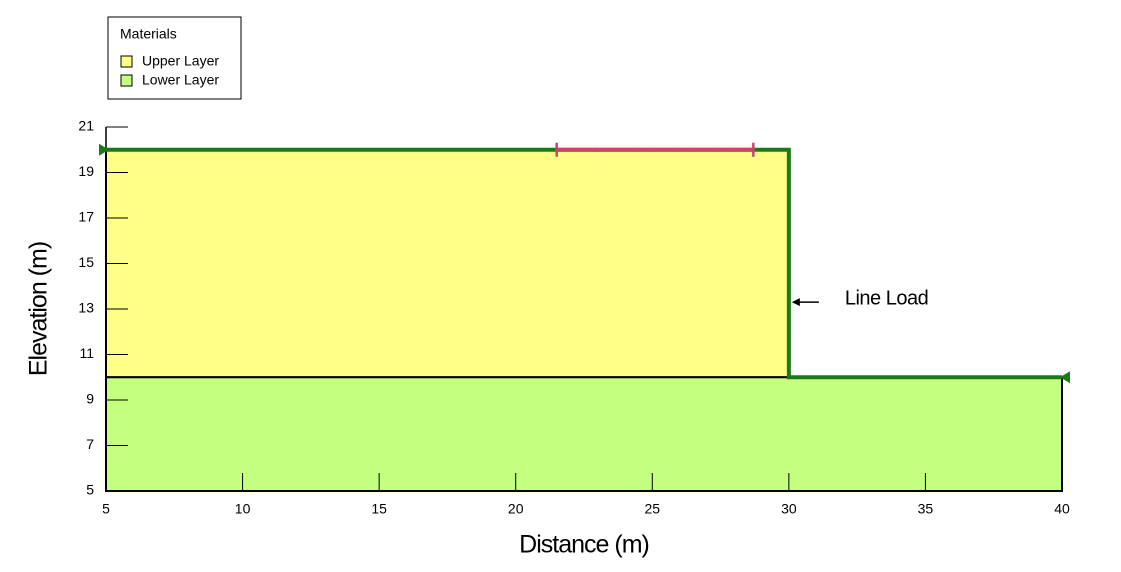 The image size is (1121, 572). What do you see at coordinates (86, 308) in the screenshot?
I see `y-tick-label: 13` at bounding box center [86, 308].